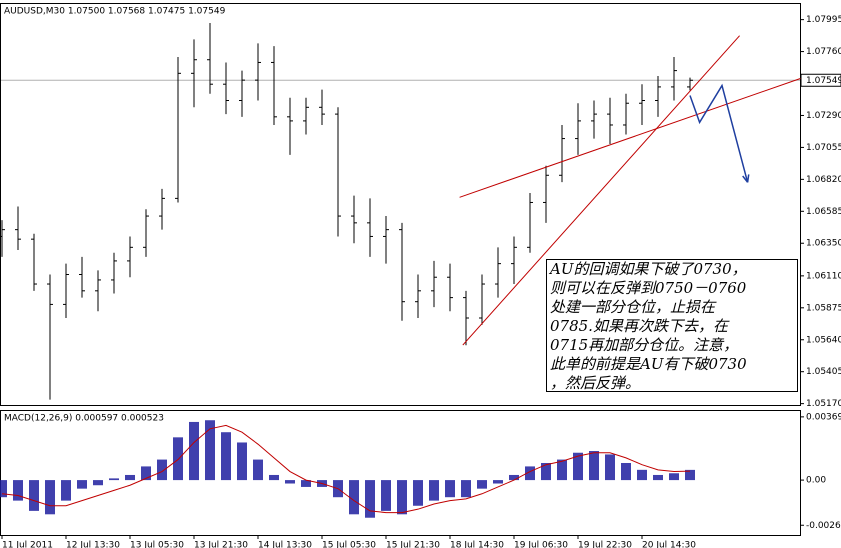 Image resolution: width=841 pixels, height=548 pixels. What do you see at coordinates (823, 276) in the screenshot?
I see `y-tick-label: 1.06110` at bounding box center [823, 276].